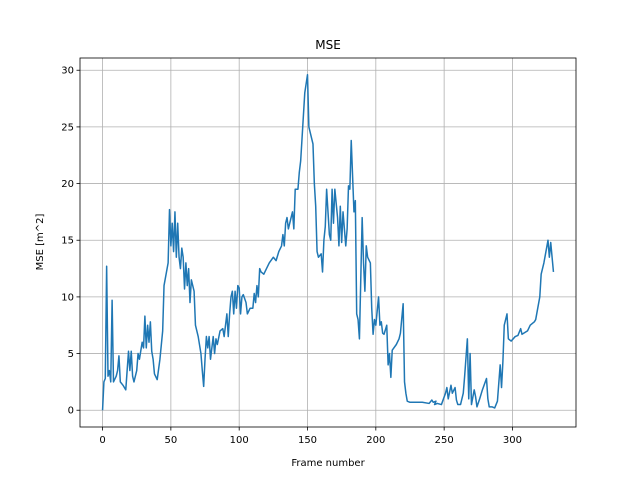  What do you see at coordinates (71, 354) in the screenshot?
I see `y-tick-label: 5` at bounding box center [71, 354].